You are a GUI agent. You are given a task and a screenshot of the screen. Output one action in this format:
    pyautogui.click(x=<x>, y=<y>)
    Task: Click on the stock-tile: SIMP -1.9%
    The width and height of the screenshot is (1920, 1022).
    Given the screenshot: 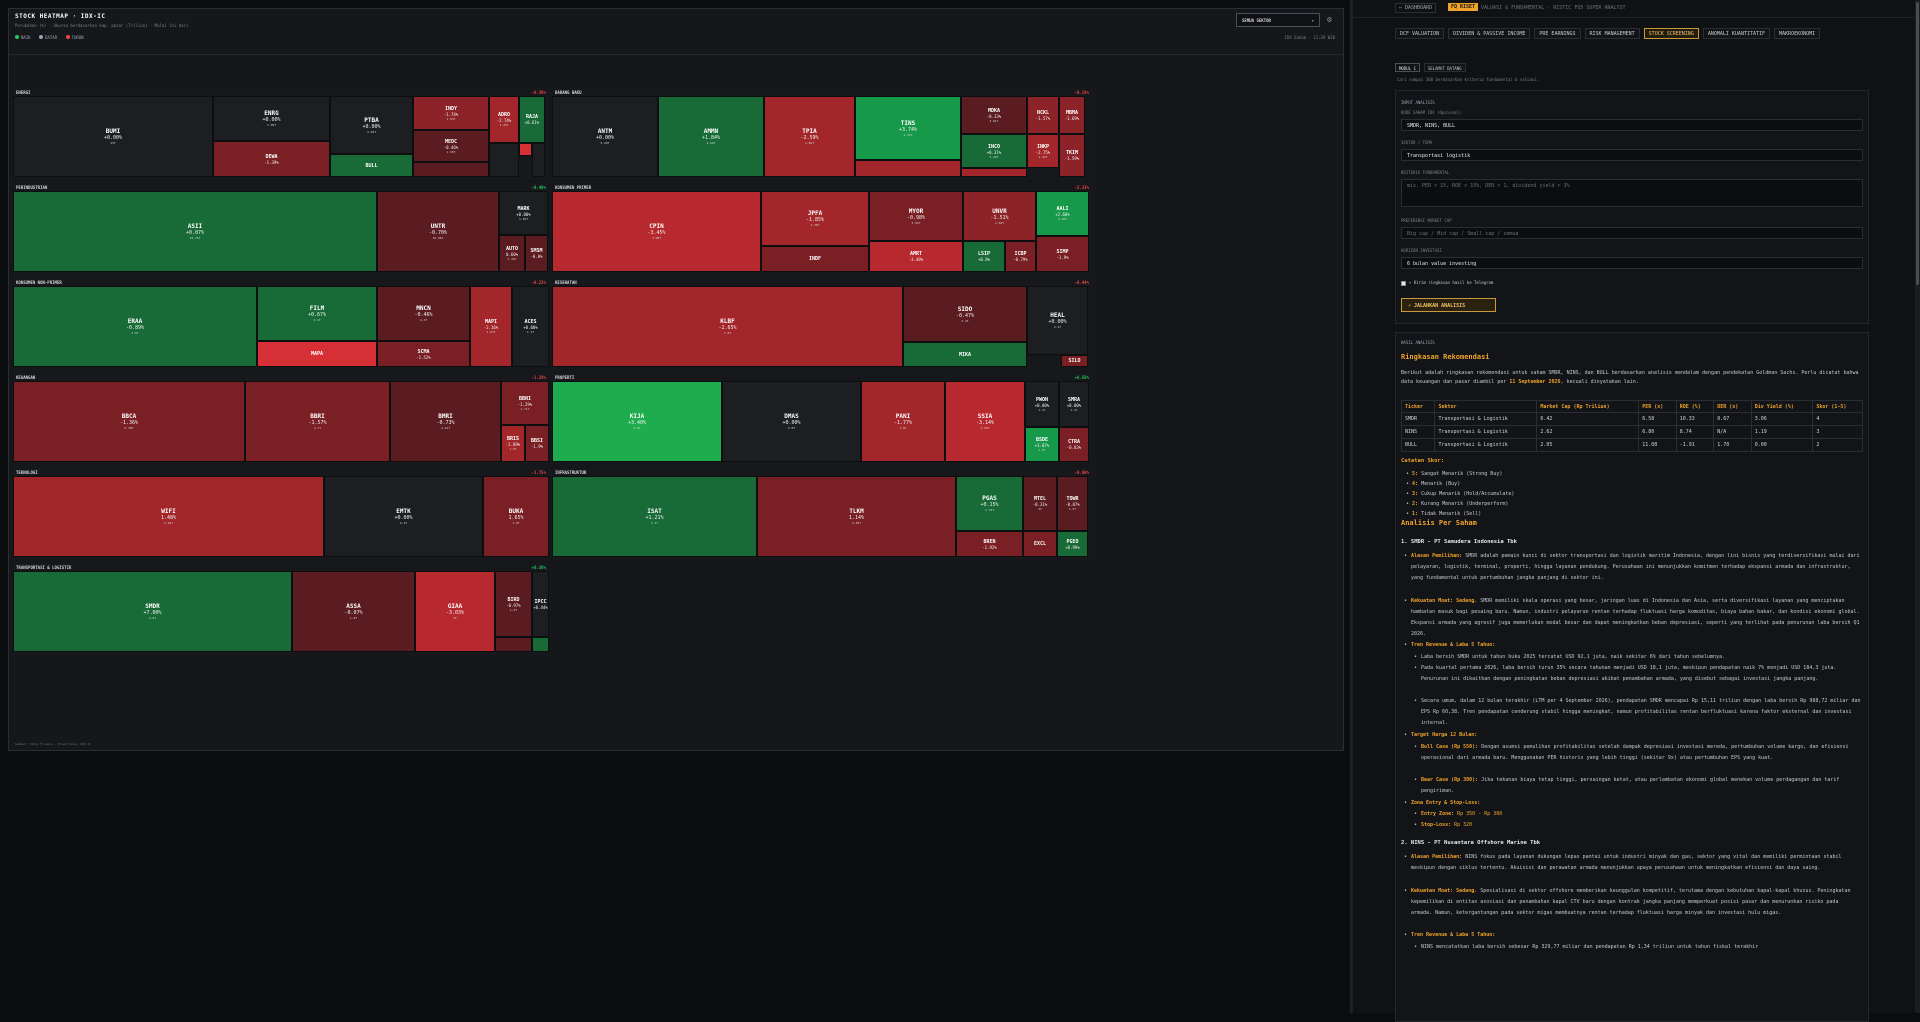 What is the action you would take?
    pyautogui.click(x=1062, y=254)
    